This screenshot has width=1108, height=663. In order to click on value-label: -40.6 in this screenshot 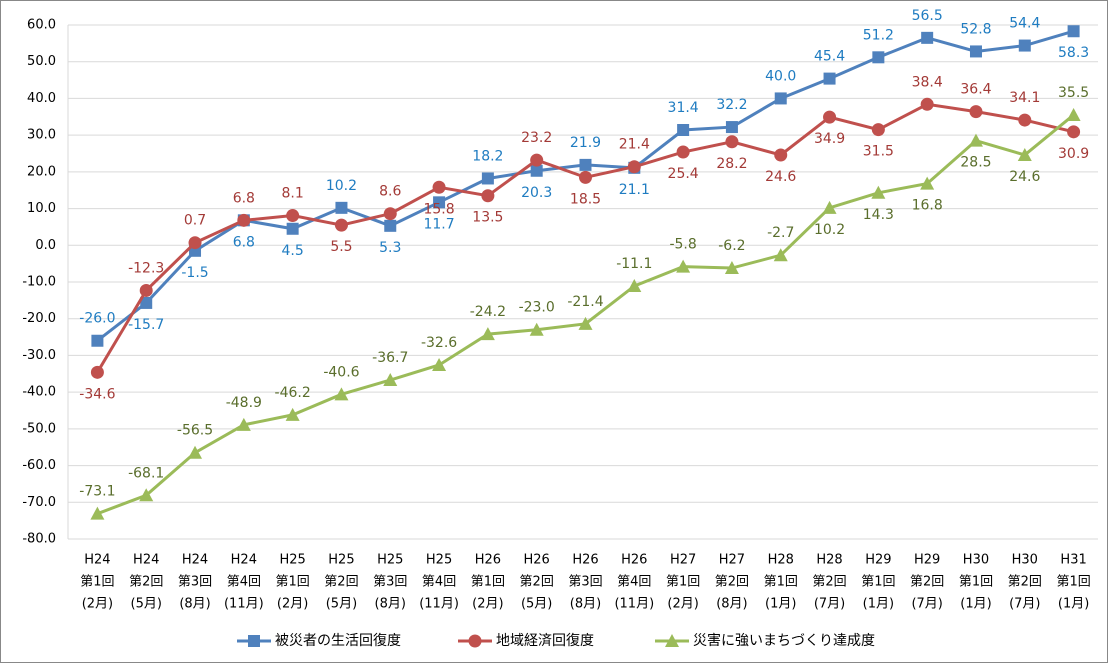, I will do `click(341, 372)`.